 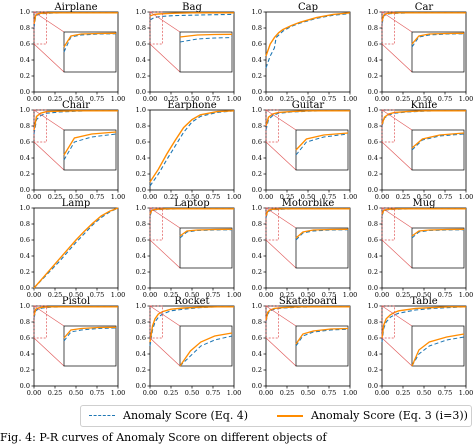 I want to click on inset-frame-guitar, so click(x=322, y=150).